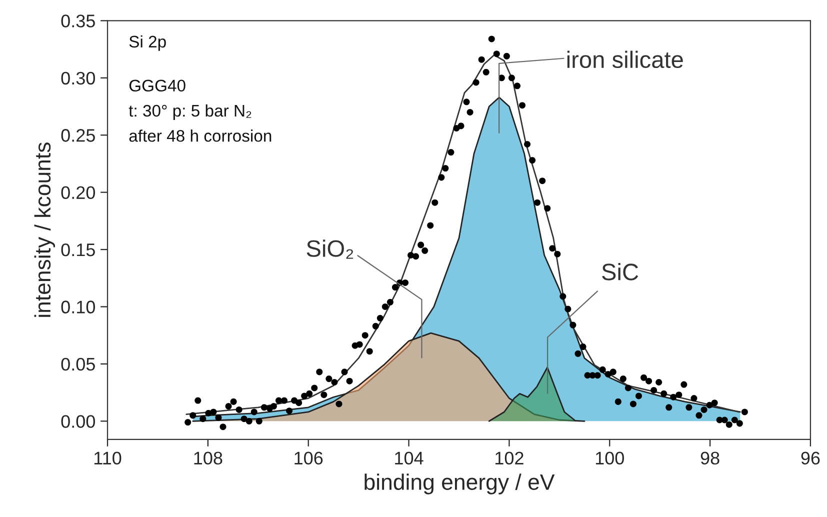  I want to click on x-tick-label: 110, so click(108, 458).